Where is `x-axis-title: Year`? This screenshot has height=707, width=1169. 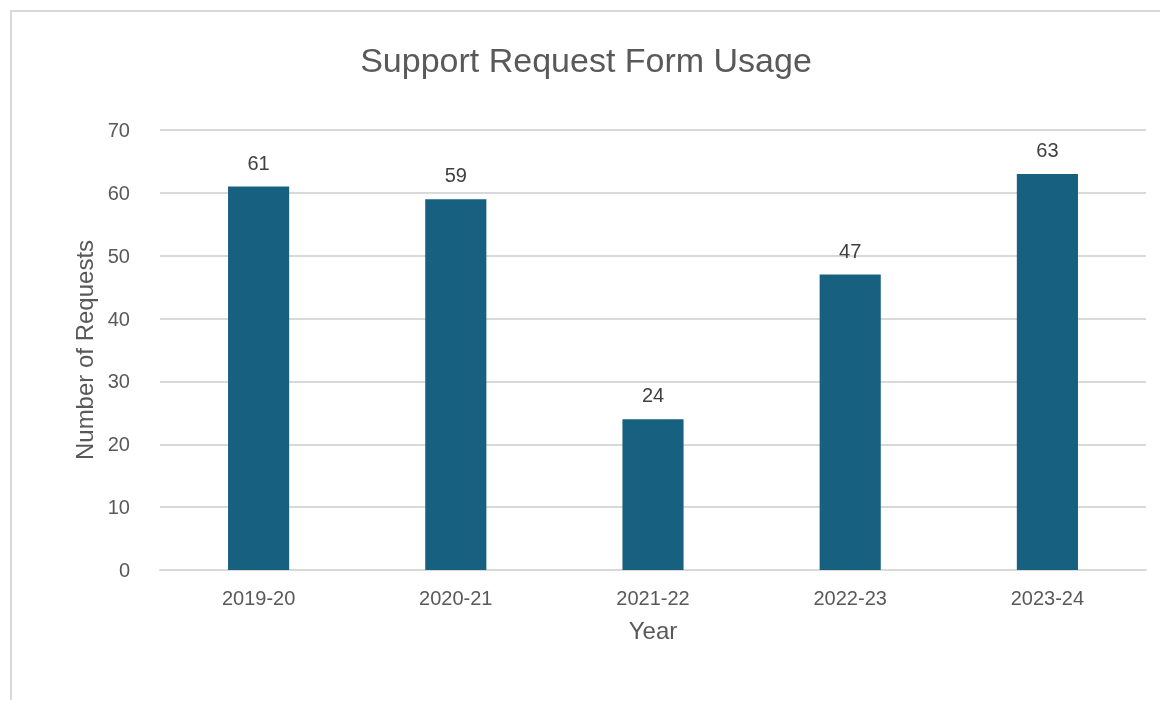 x-axis-title: Year is located at coordinates (653, 630).